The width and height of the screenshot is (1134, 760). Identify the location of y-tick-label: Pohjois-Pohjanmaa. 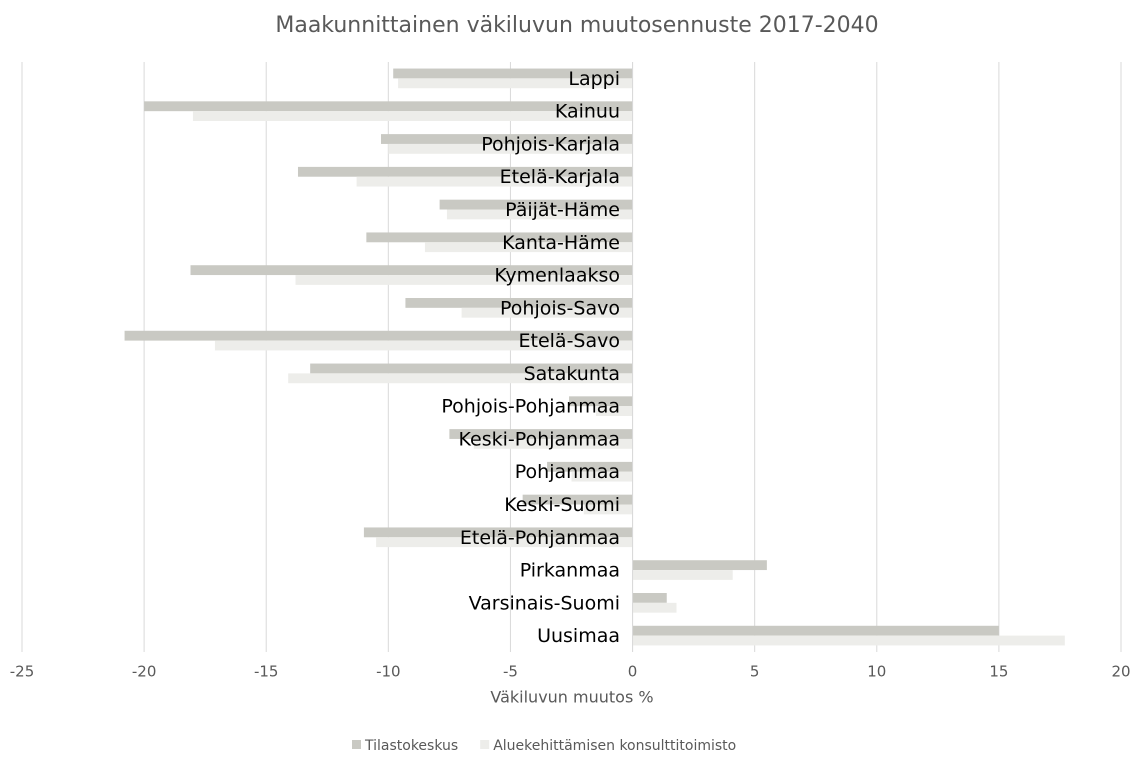
(530, 407).